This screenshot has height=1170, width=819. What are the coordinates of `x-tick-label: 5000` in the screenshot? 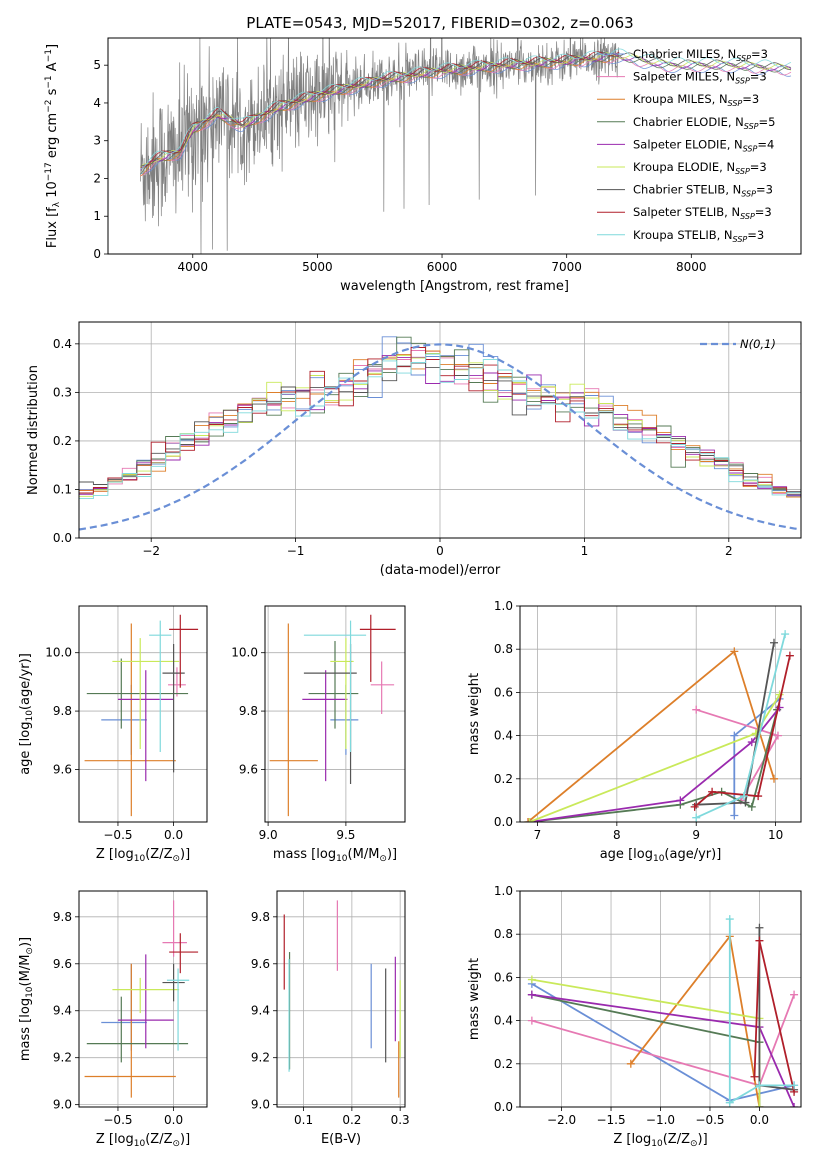 It's located at (317, 267).